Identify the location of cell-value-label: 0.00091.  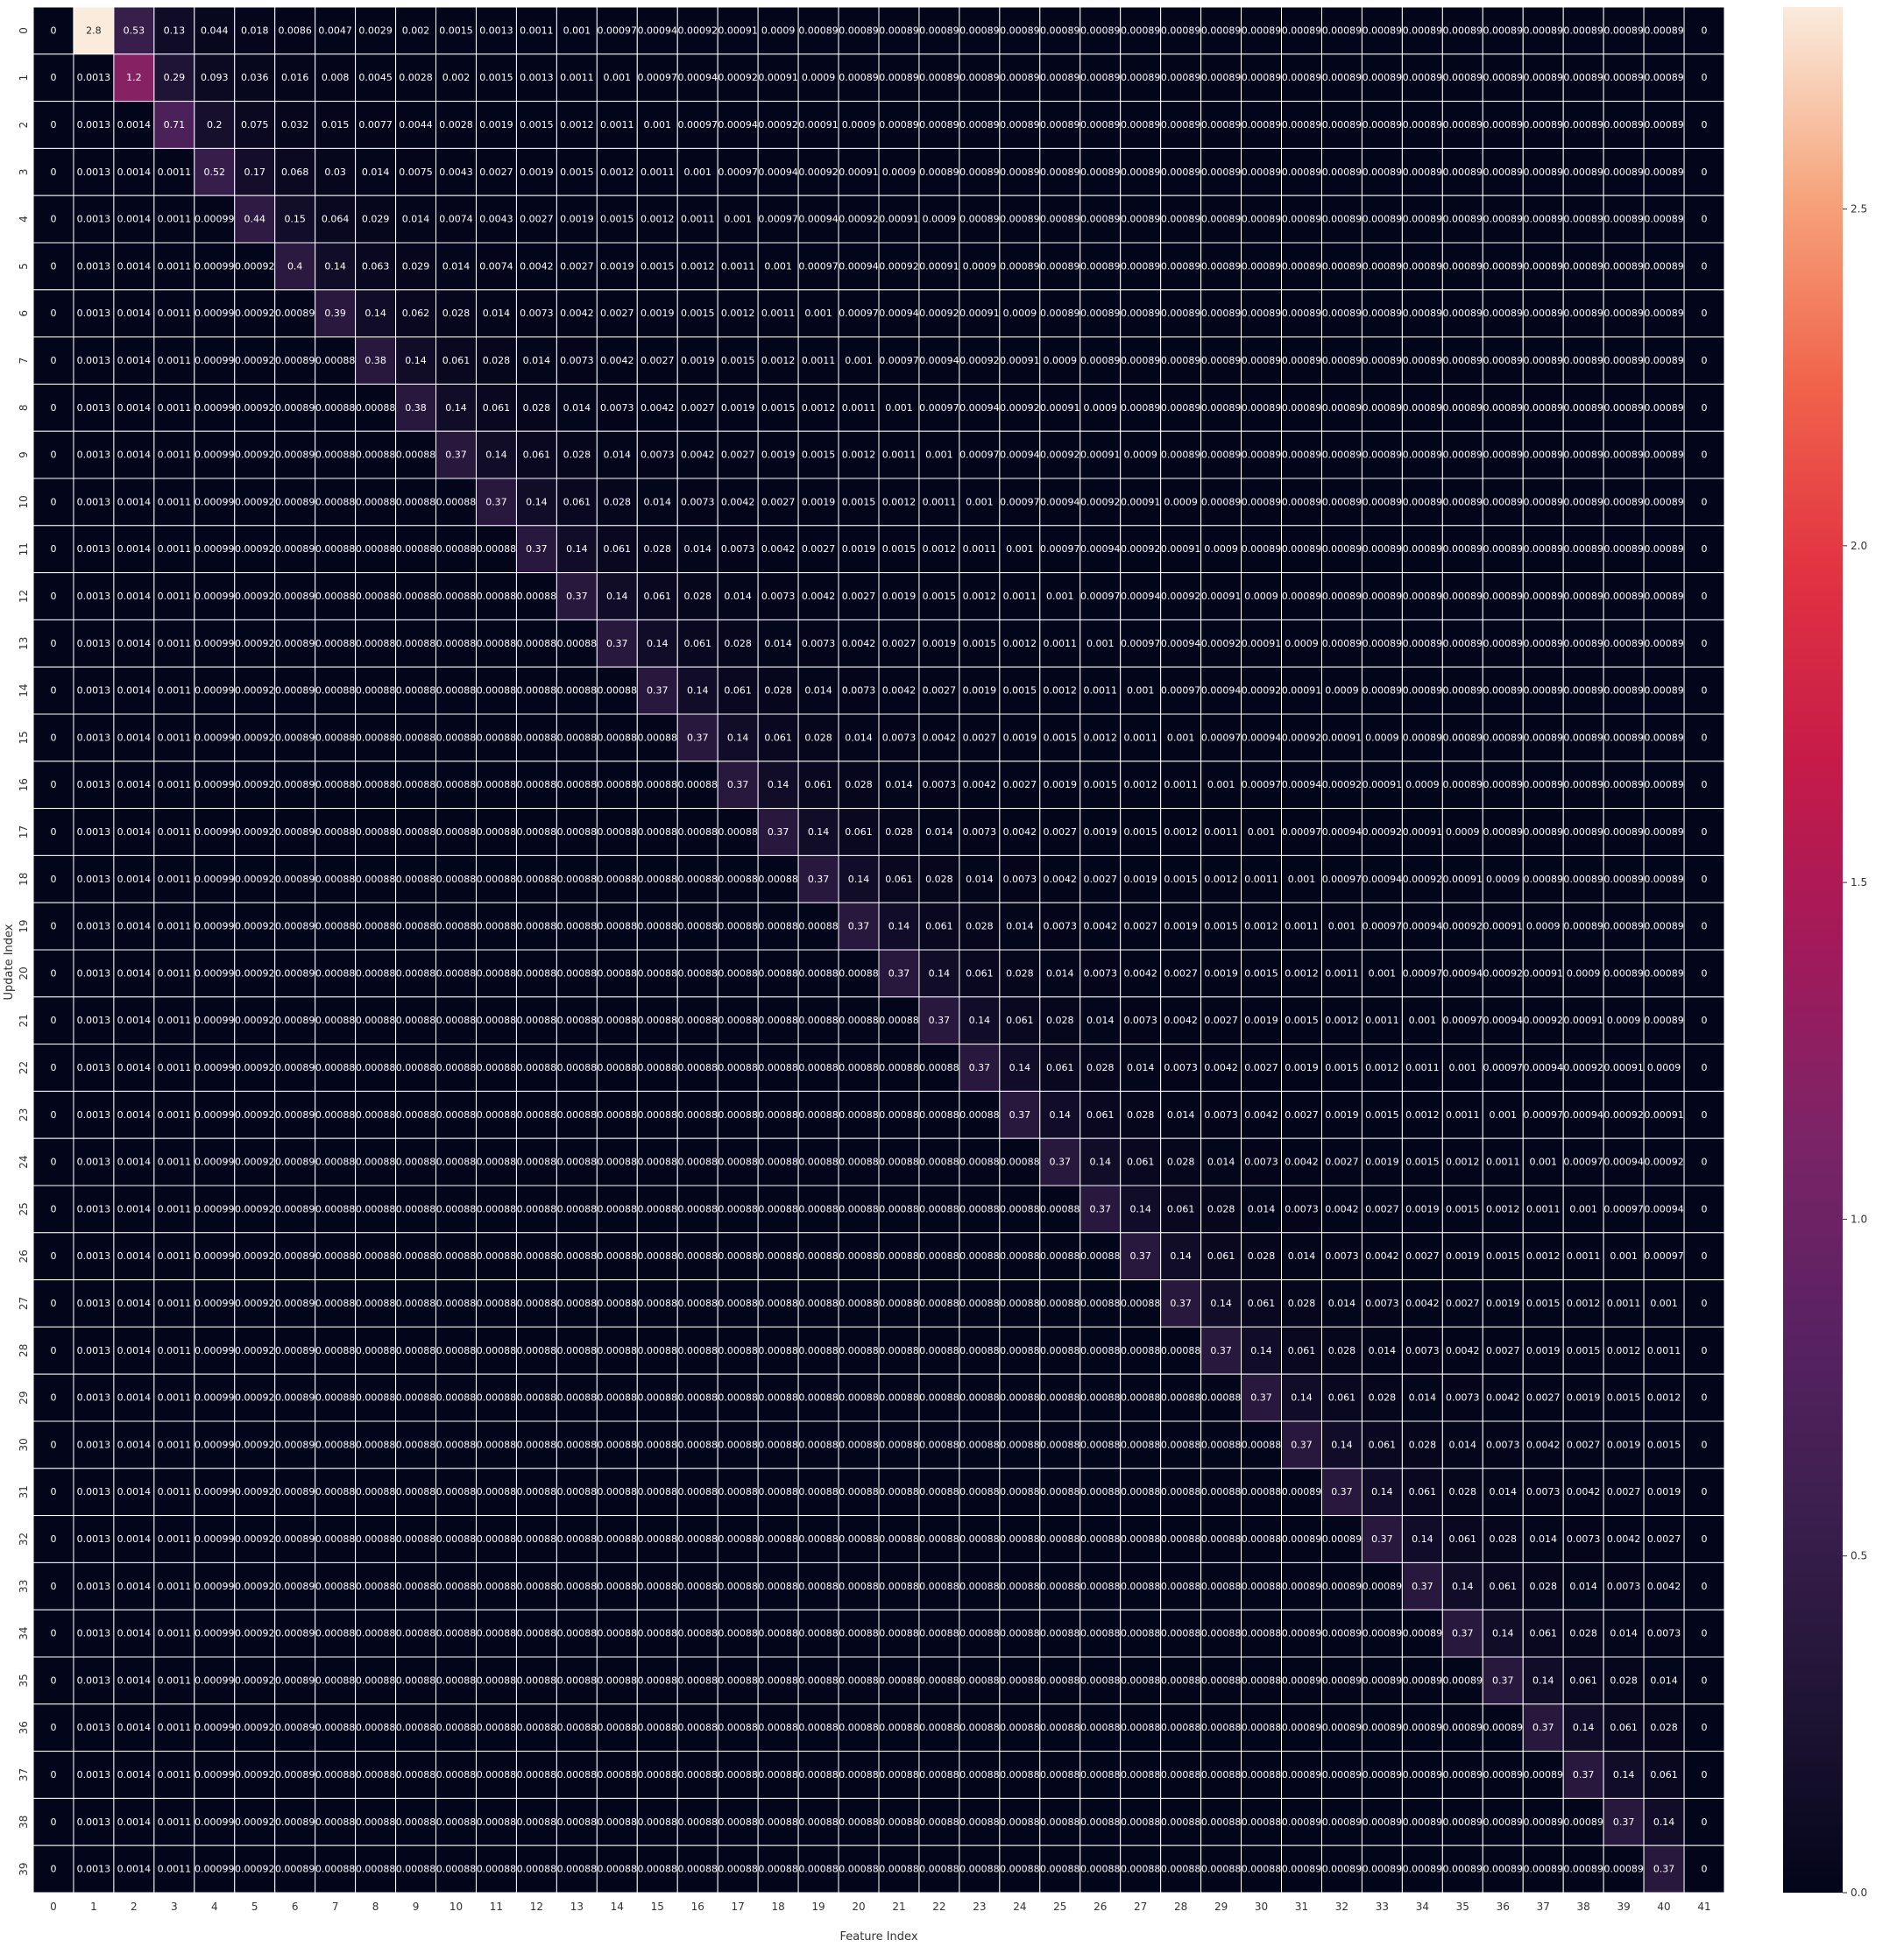
(1623, 1067).